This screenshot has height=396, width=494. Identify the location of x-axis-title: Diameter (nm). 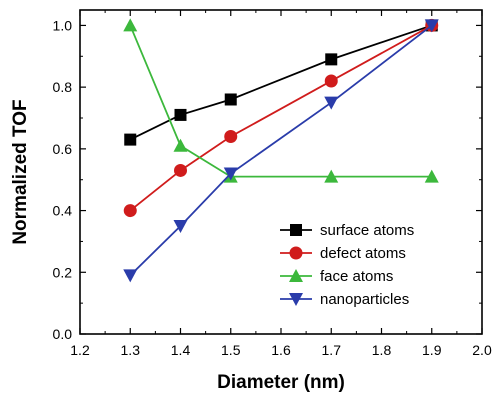
(281, 382).